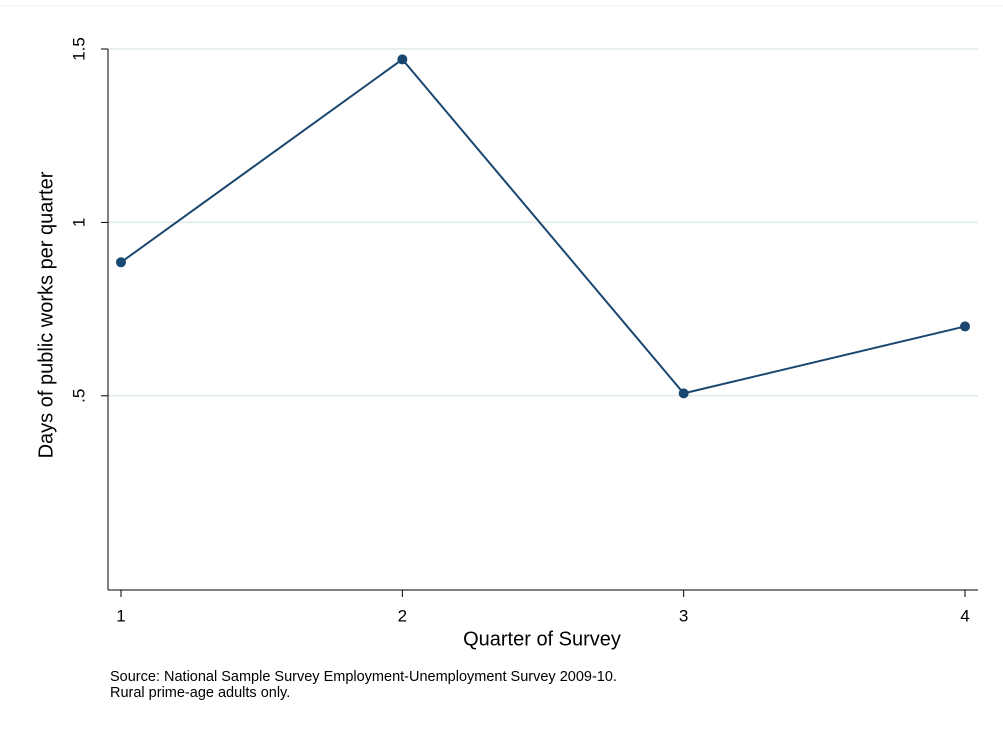  I want to click on note: Rural prime-age adults only., so click(200, 693).